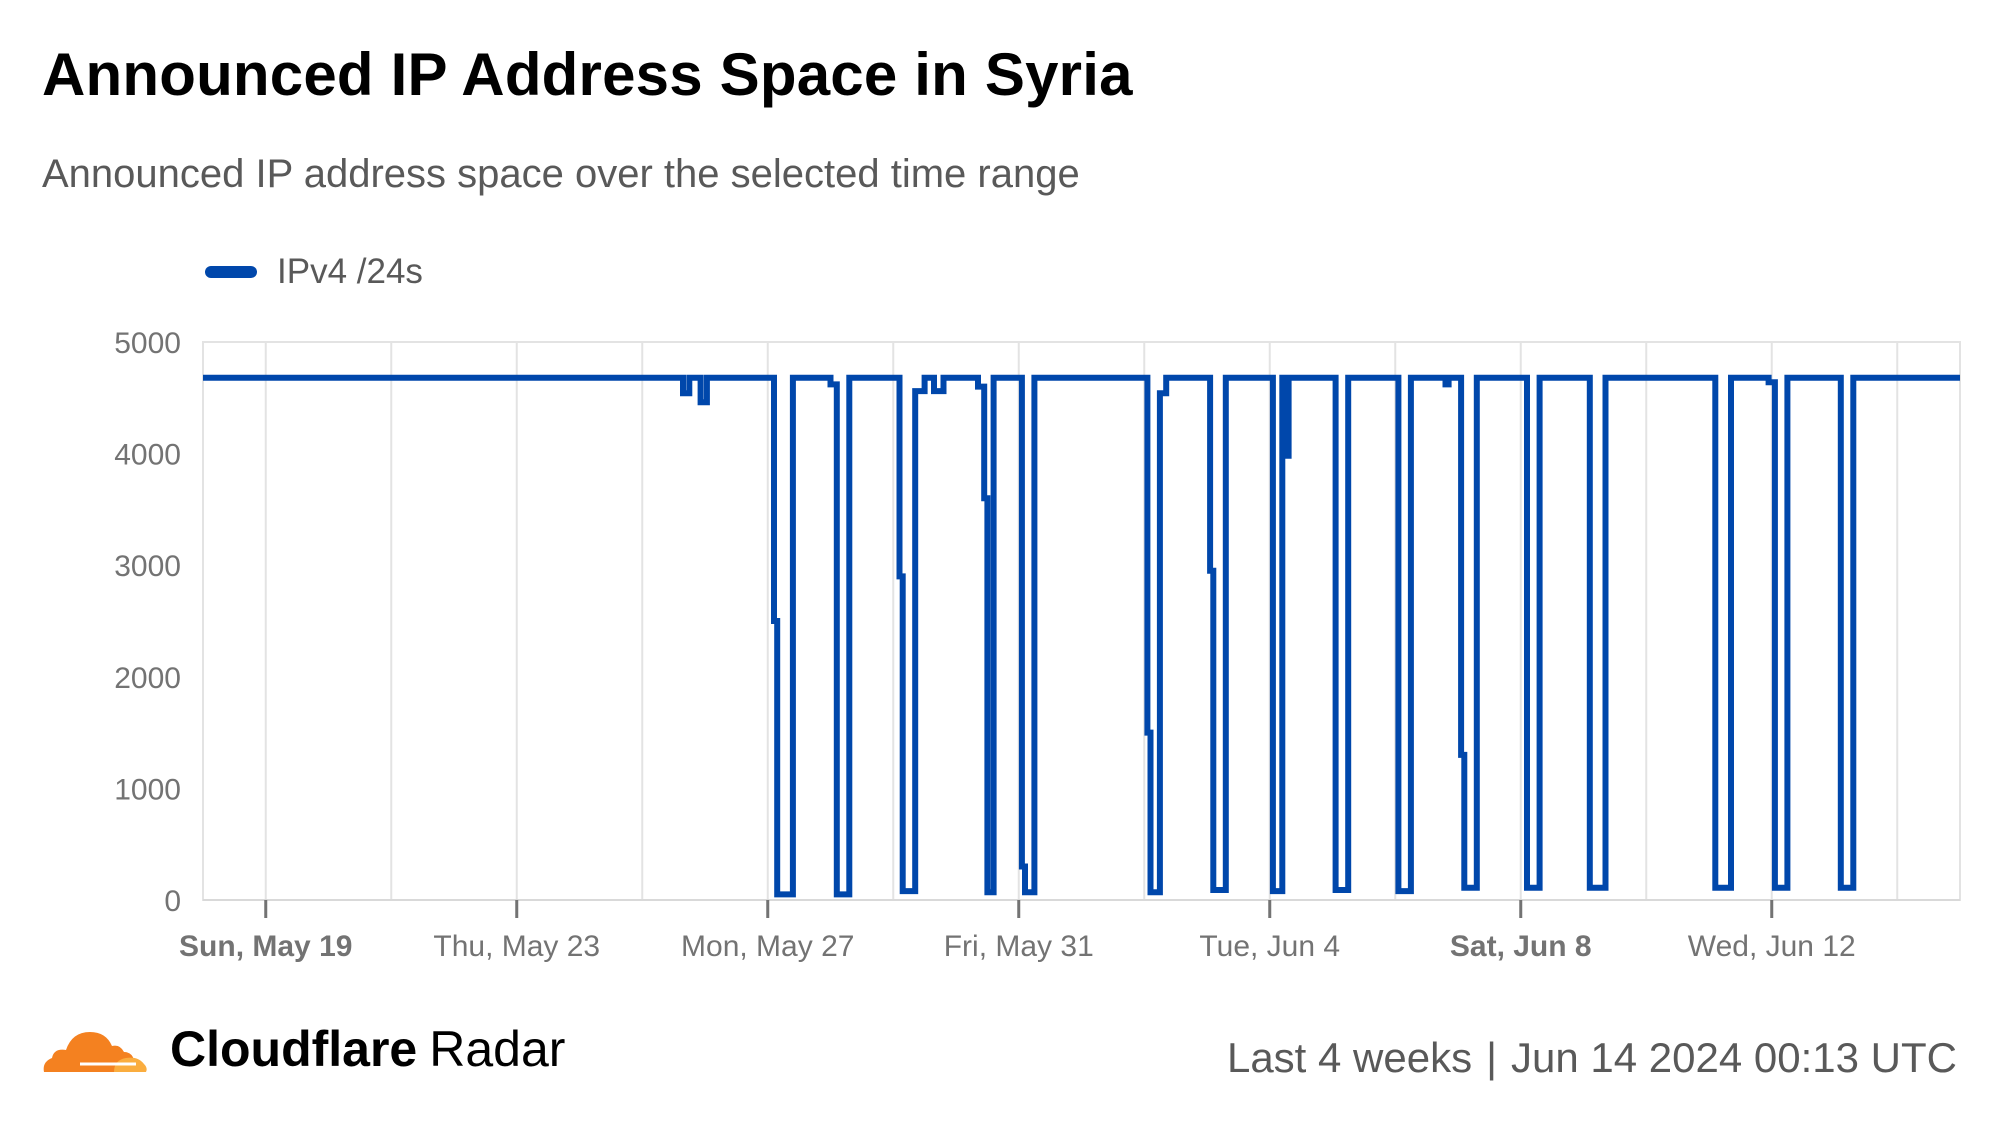  Describe the element at coordinates (231, 272) in the screenshot. I see `legend-swatch` at that location.